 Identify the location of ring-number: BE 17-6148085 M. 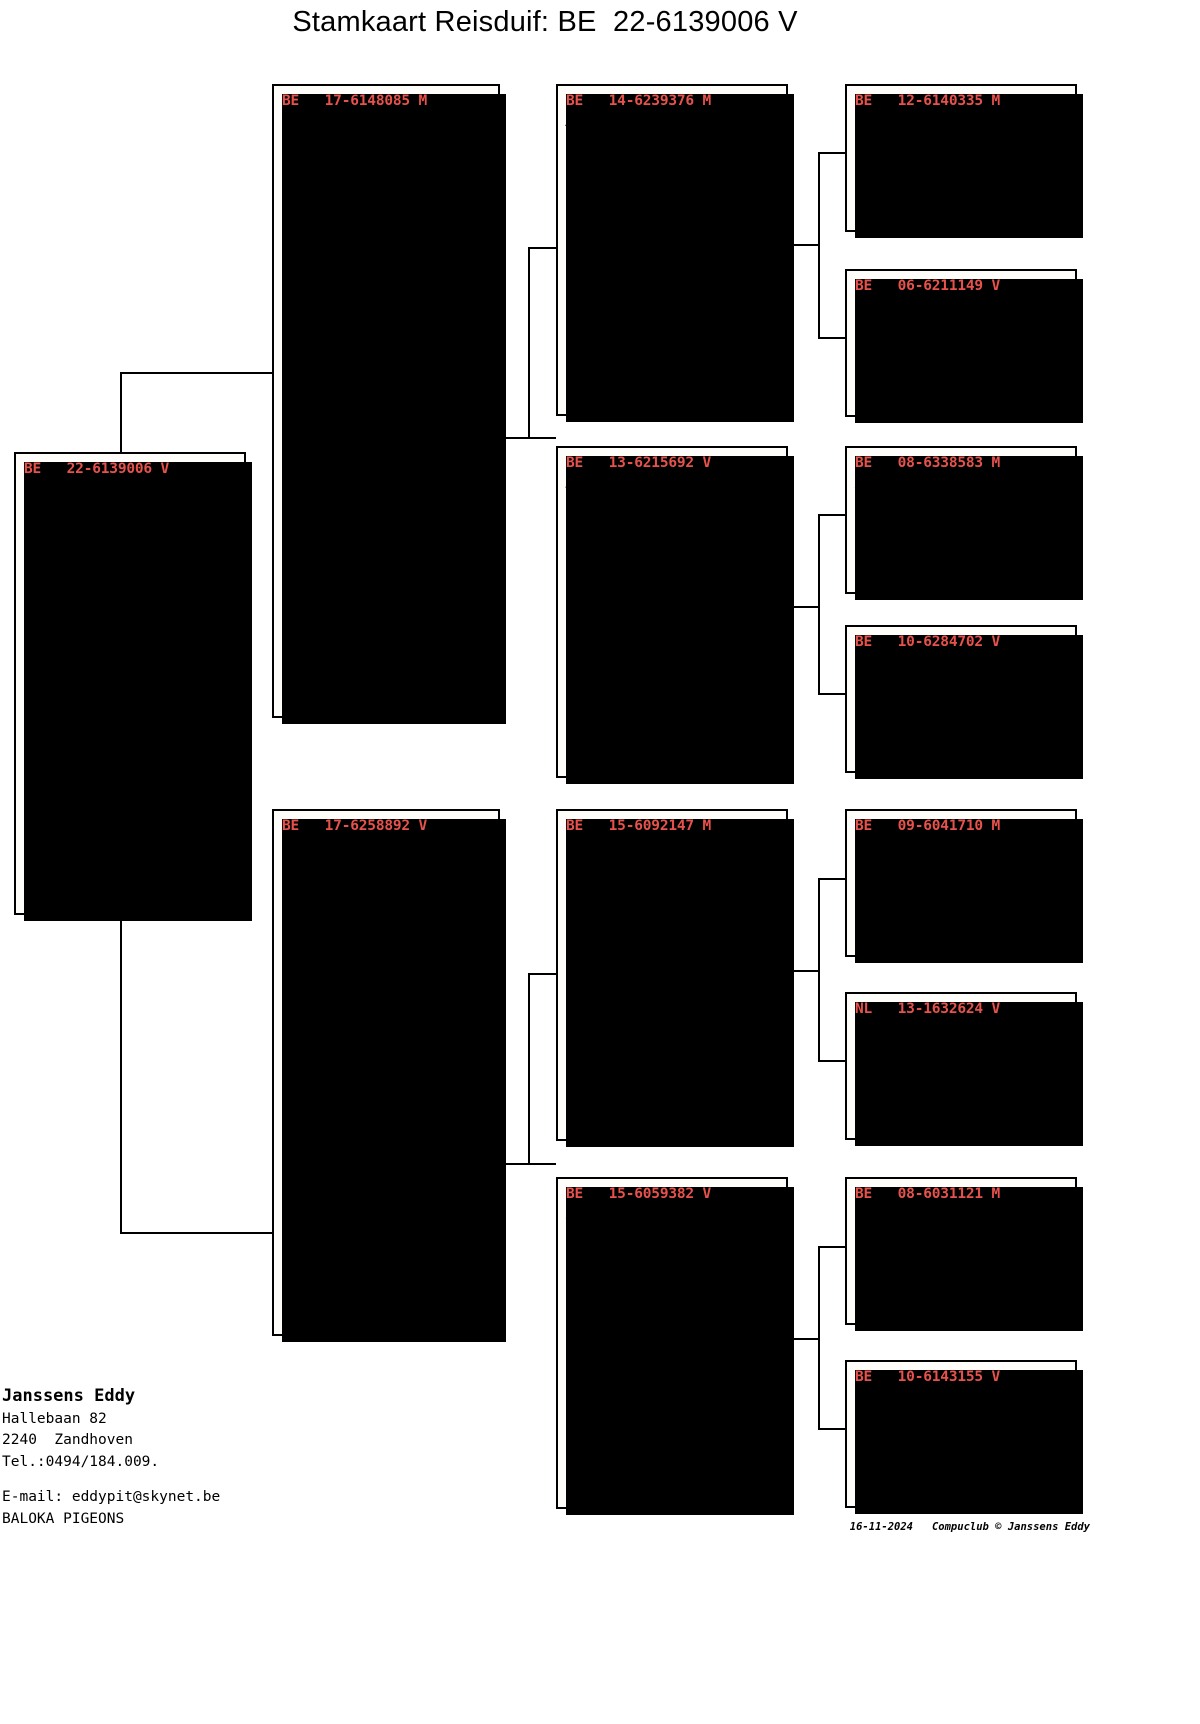
(355, 101).